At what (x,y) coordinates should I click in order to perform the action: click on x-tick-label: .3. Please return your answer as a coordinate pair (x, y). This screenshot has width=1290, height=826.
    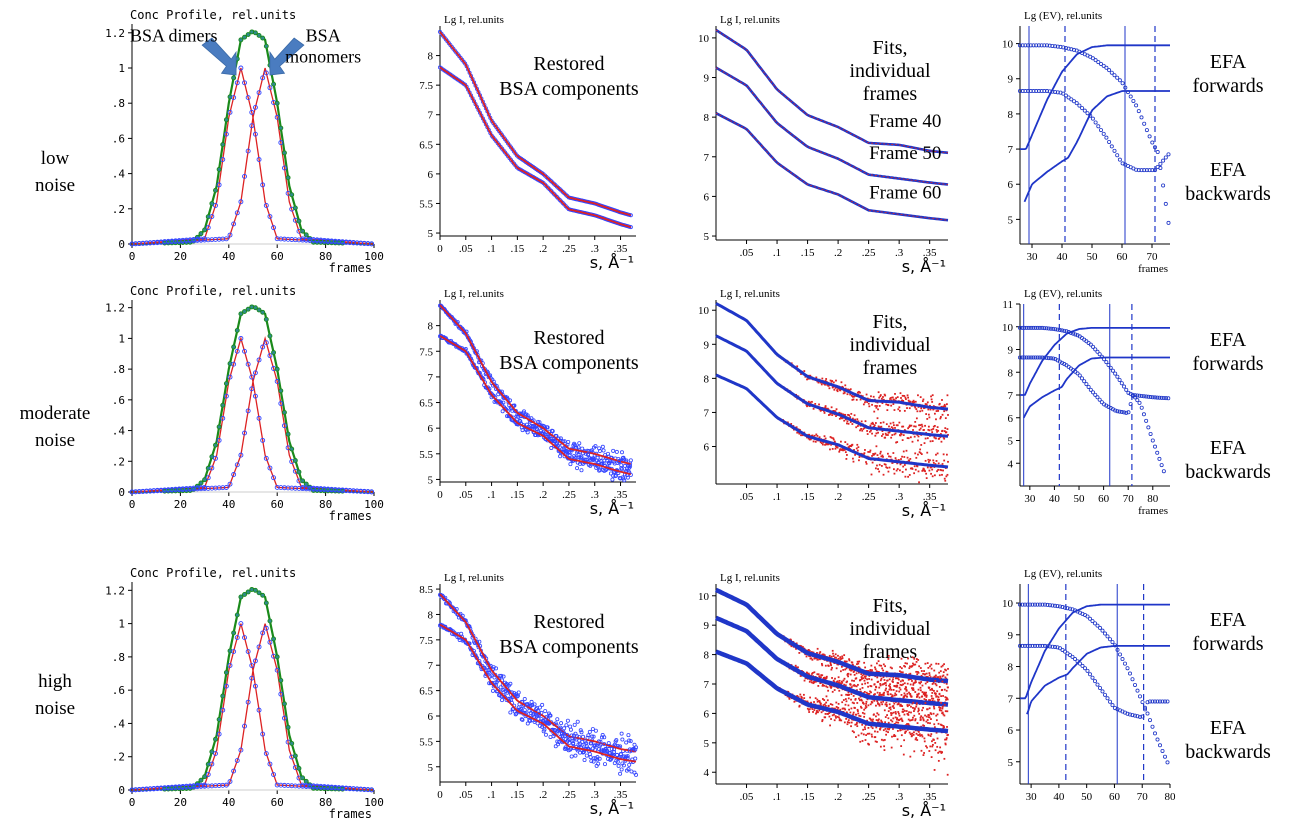
    Looking at the image, I should click on (595, 795).